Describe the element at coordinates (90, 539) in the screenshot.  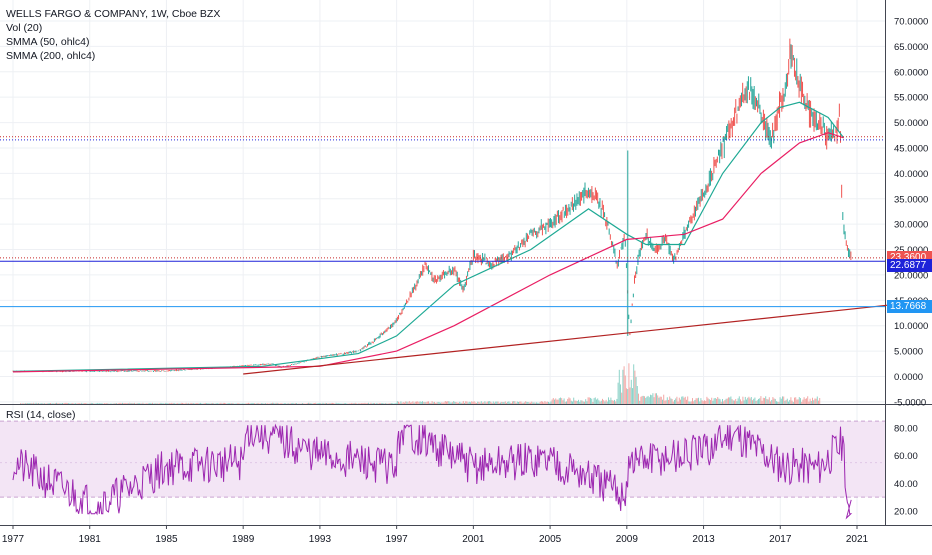
I see `time-axis-label: 1981` at that location.